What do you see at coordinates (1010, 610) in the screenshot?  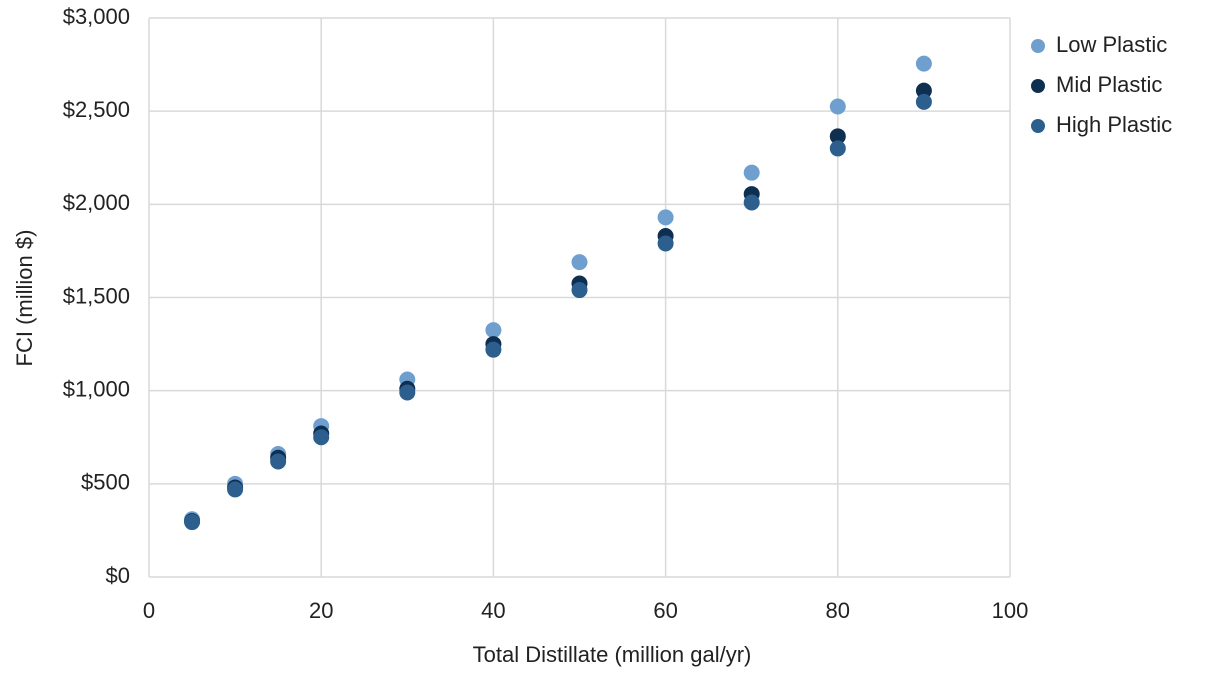 I see `x-tick-label: 100` at bounding box center [1010, 610].